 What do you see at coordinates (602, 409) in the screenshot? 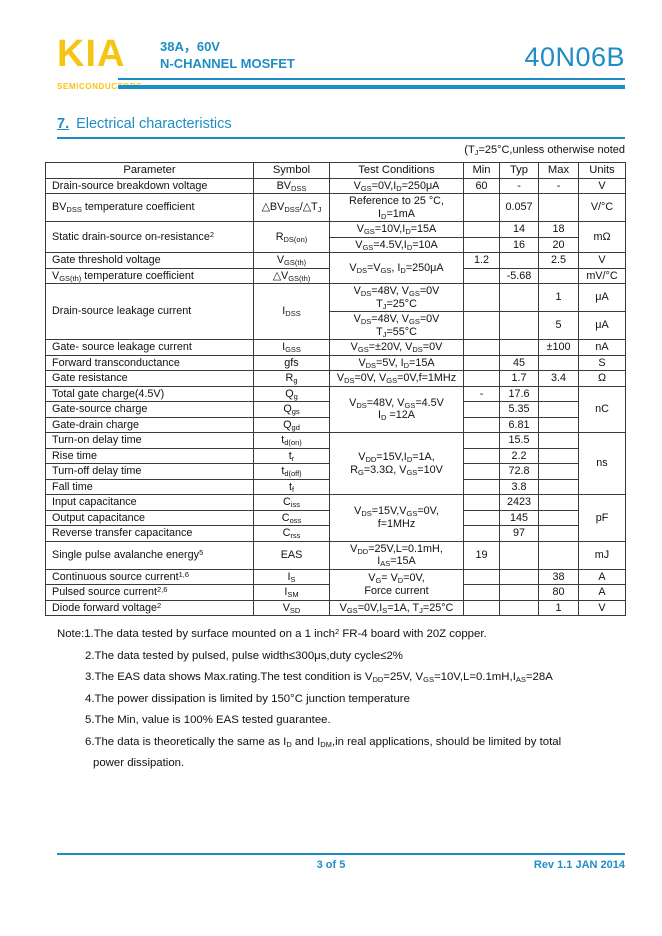
I see `table-cell: nC` at bounding box center [602, 409].